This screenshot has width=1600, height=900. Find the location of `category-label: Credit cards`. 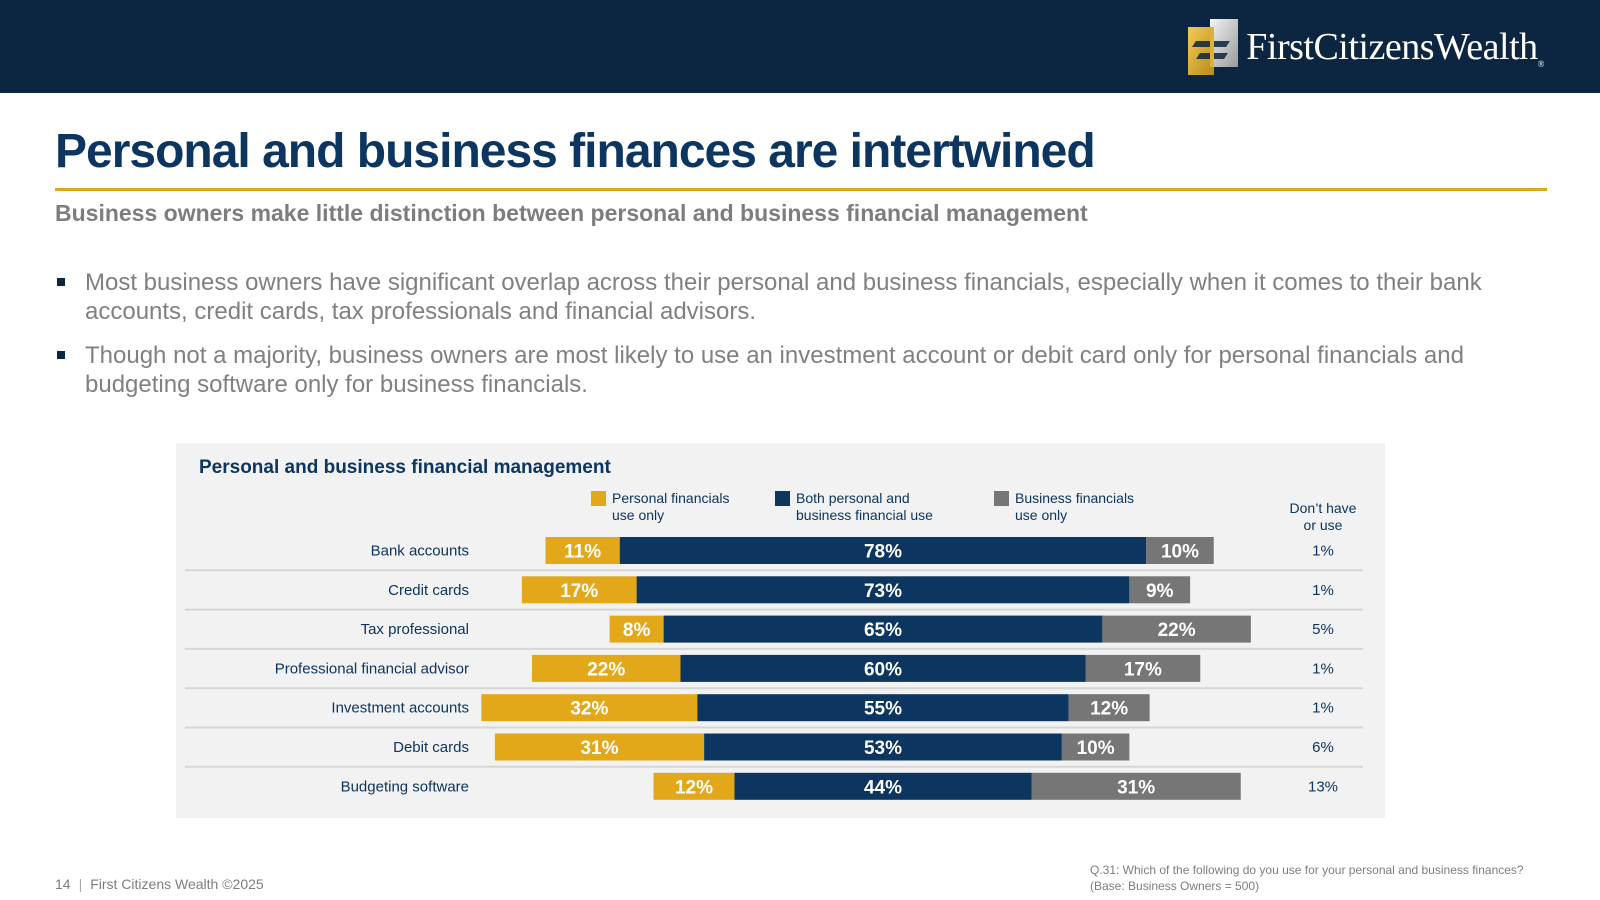

category-label: Credit cards is located at coordinates (428, 590).